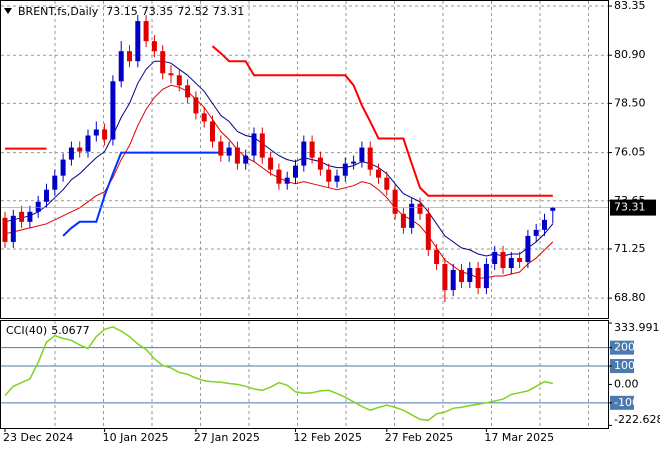 This screenshot has width=660, height=450. I want to click on low: 72.52, so click(193, 11).